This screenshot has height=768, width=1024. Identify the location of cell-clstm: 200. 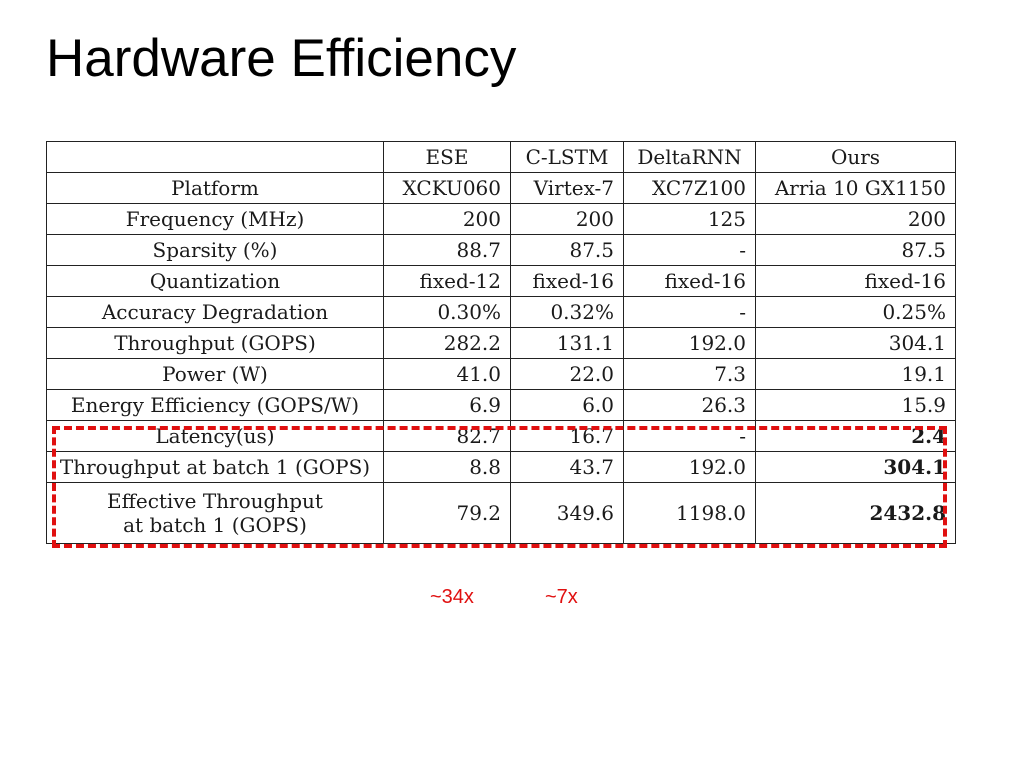
(567, 219).